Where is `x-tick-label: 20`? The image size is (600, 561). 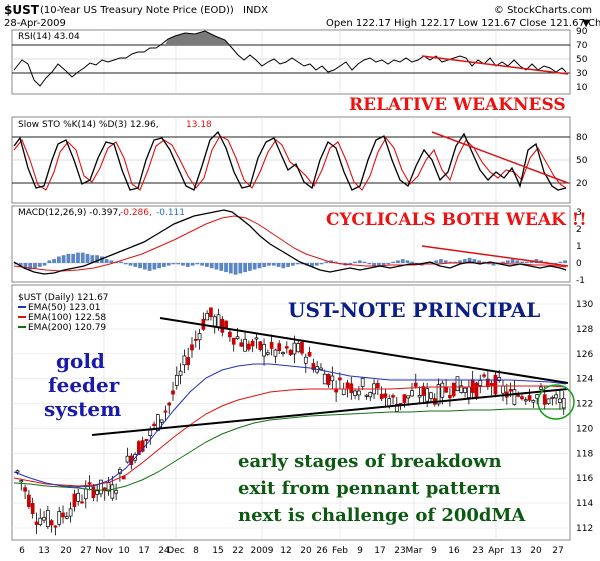 x-tick-label: 20 is located at coordinates (536, 551).